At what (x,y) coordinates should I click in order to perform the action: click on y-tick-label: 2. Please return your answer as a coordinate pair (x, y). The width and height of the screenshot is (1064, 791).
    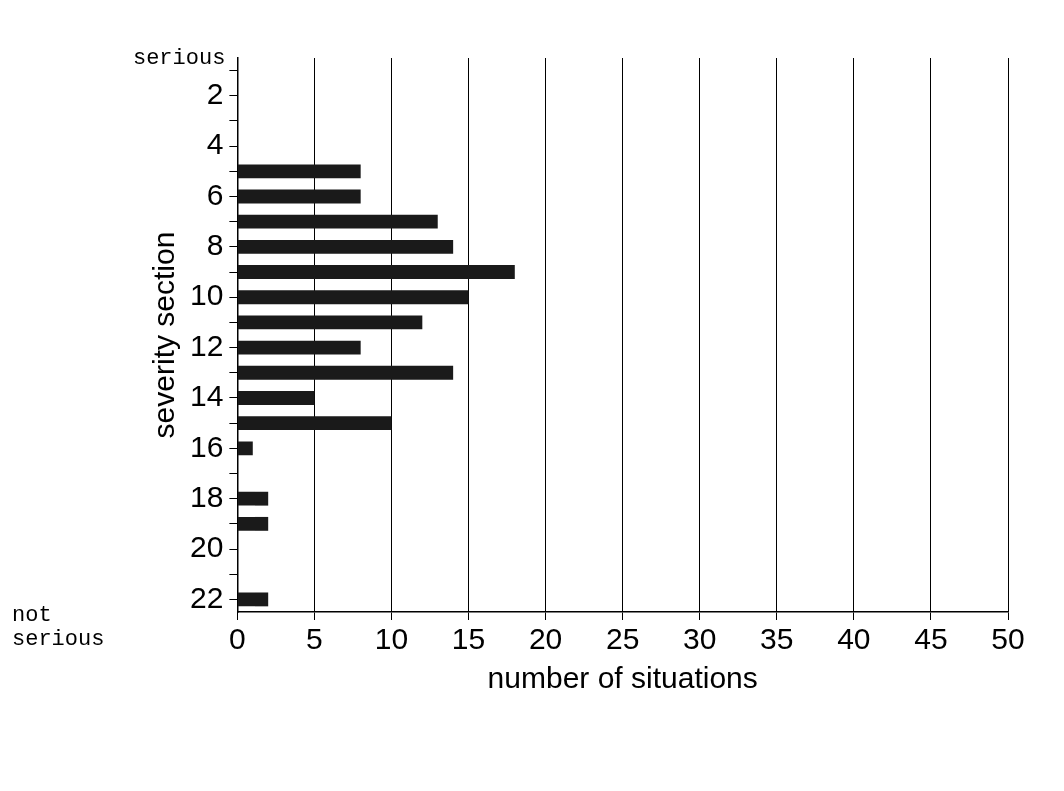
    Looking at the image, I should click on (215, 94).